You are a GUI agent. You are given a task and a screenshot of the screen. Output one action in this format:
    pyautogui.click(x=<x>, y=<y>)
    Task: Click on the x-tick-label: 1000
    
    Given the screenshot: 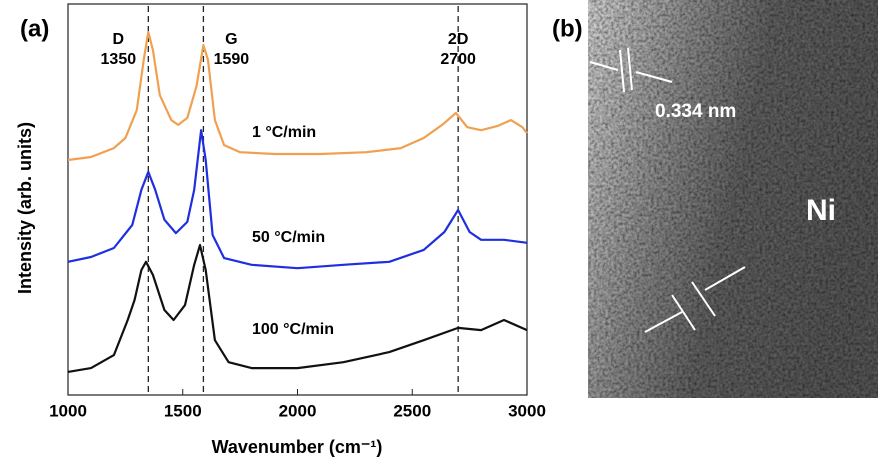 What is the action you would take?
    pyautogui.click(x=68, y=410)
    